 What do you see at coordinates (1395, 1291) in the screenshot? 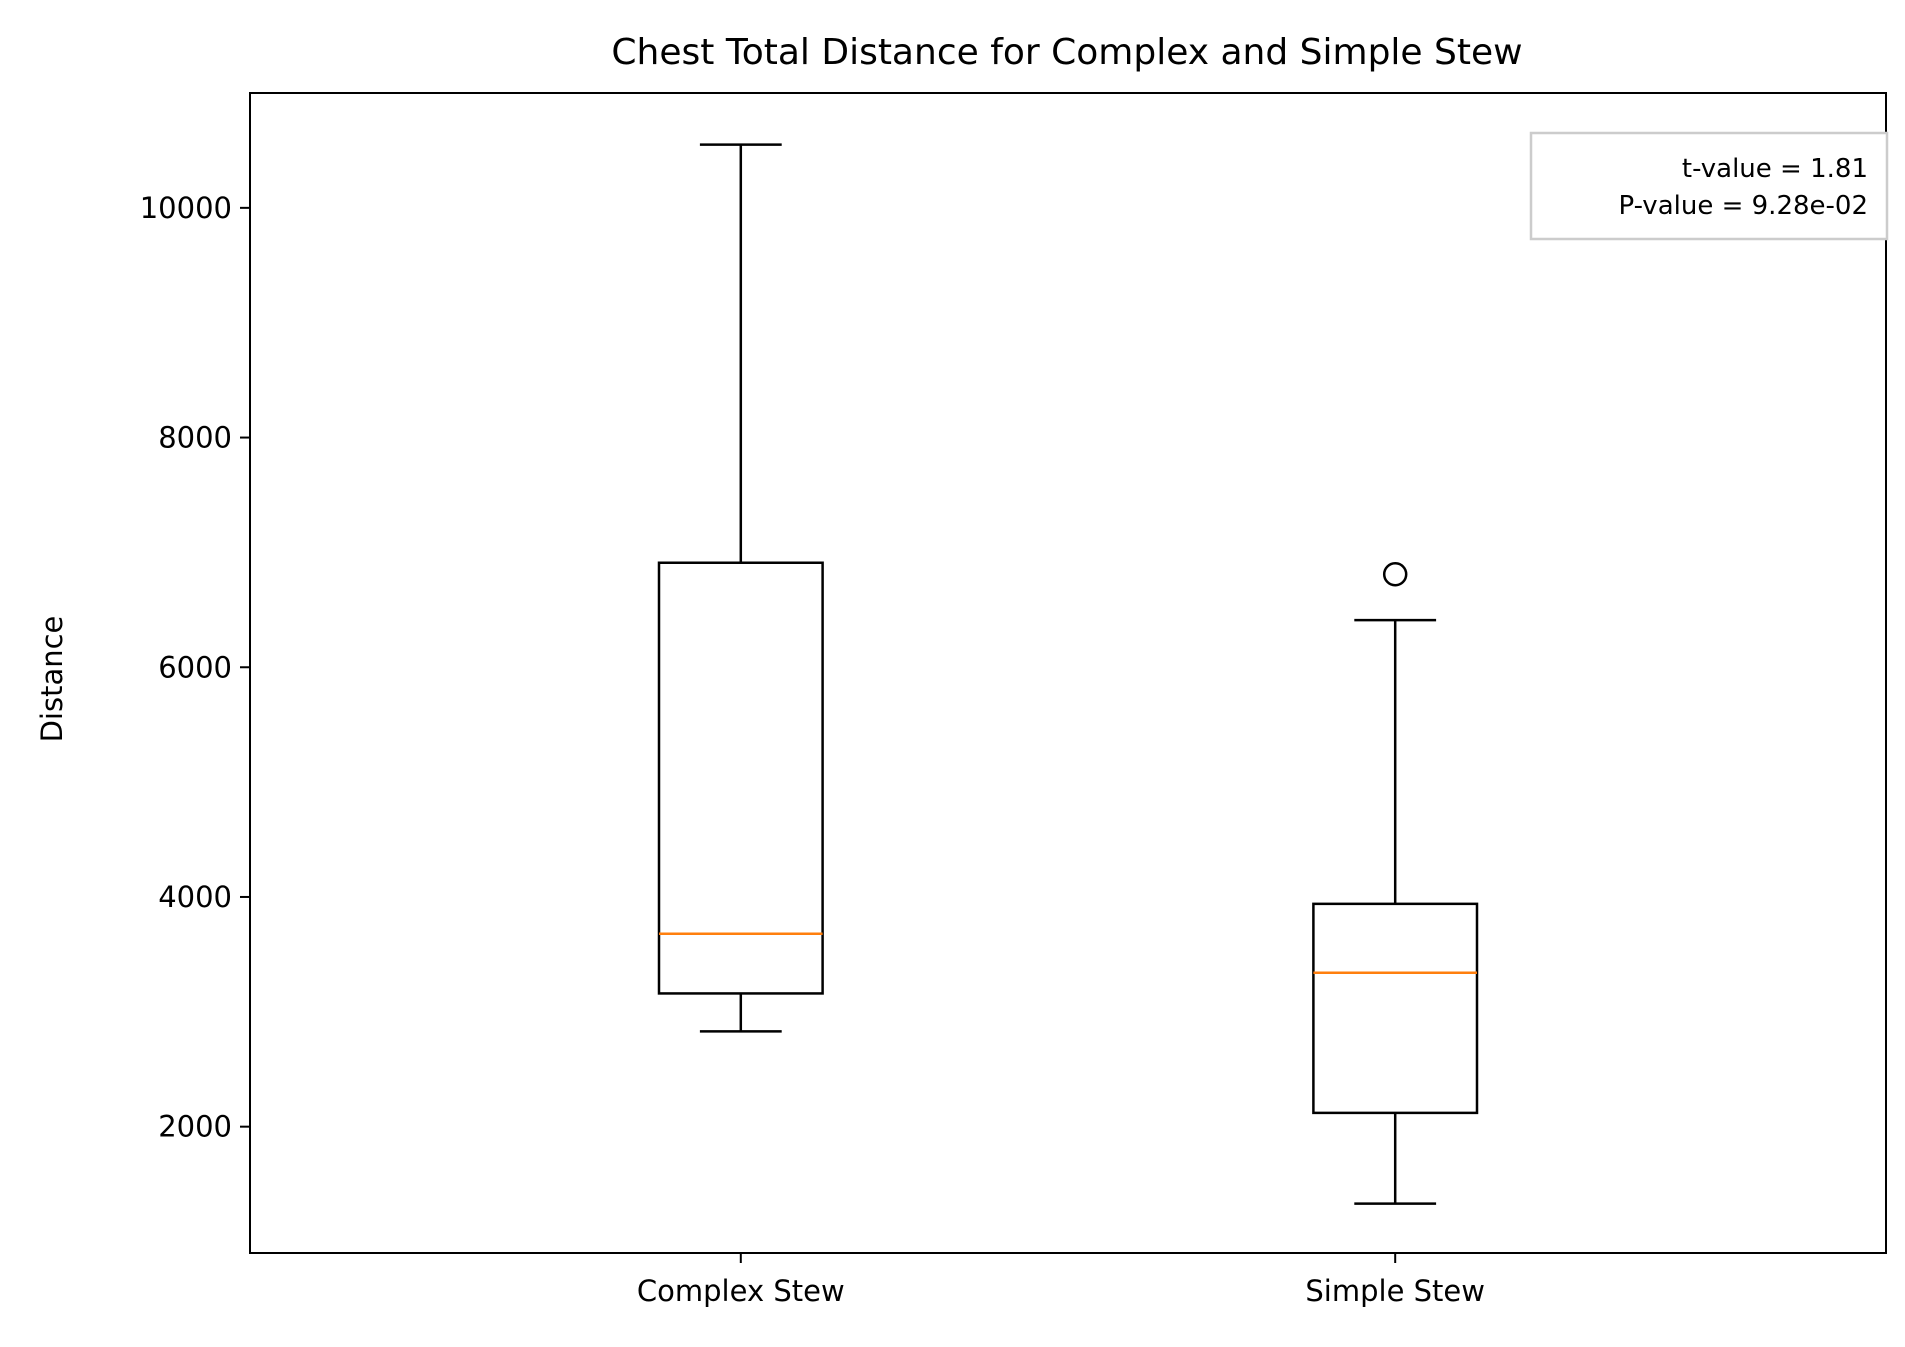
I see `x-tick-label: Simple Stew` at bounding box center [1395, 1291].